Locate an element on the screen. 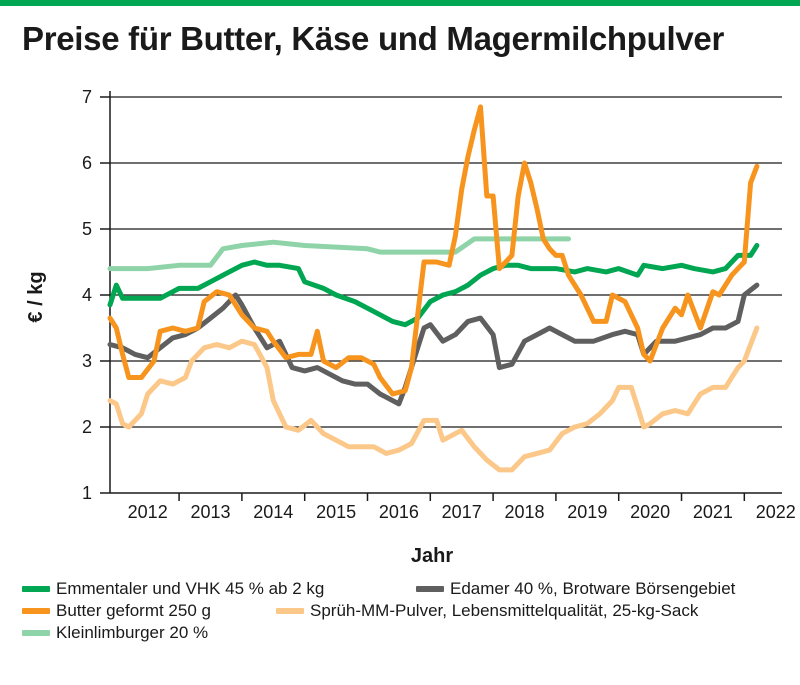  x-tick-label: 2020 is located at coordinates (650, 512).